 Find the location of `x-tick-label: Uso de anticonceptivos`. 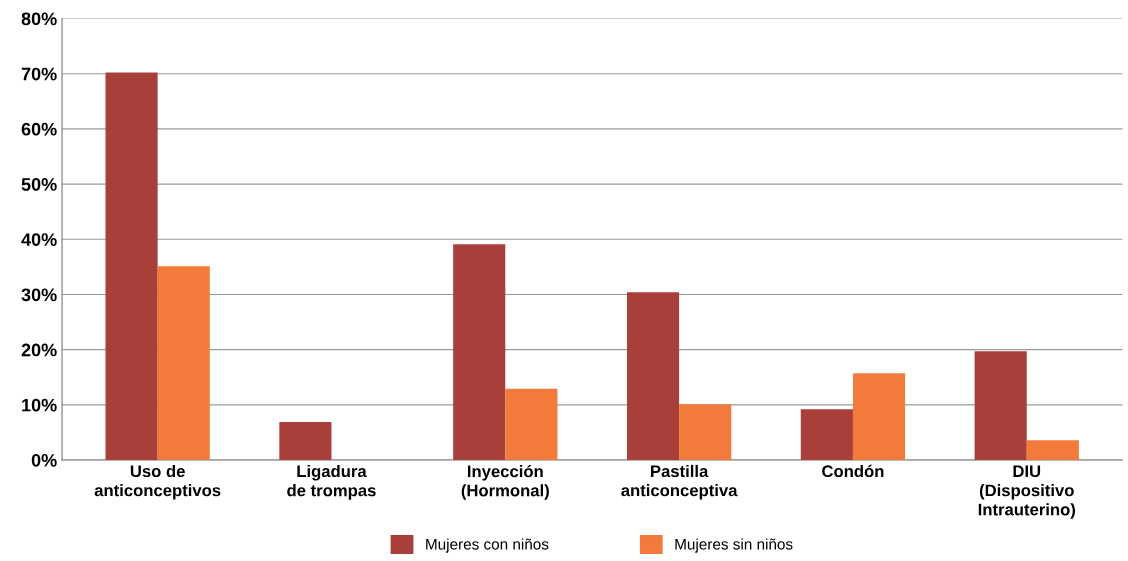

x-tick-label: Uso de anticonceptivos is located at coordinates (157, 482).